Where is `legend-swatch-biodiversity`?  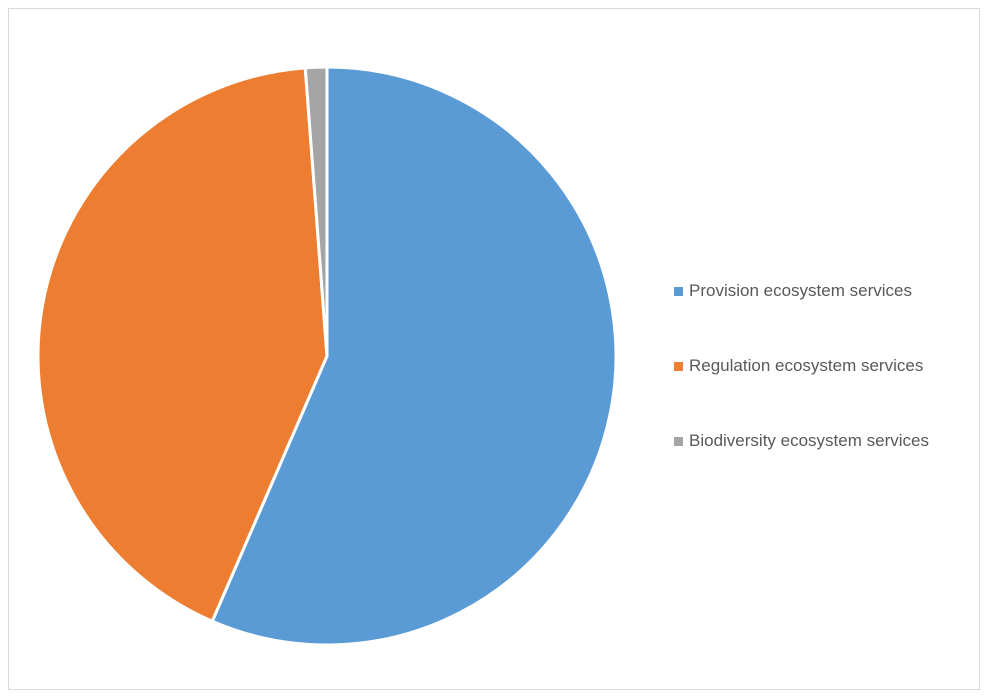
legend-swatch-biodiversity is located at coordinates (678, 441).